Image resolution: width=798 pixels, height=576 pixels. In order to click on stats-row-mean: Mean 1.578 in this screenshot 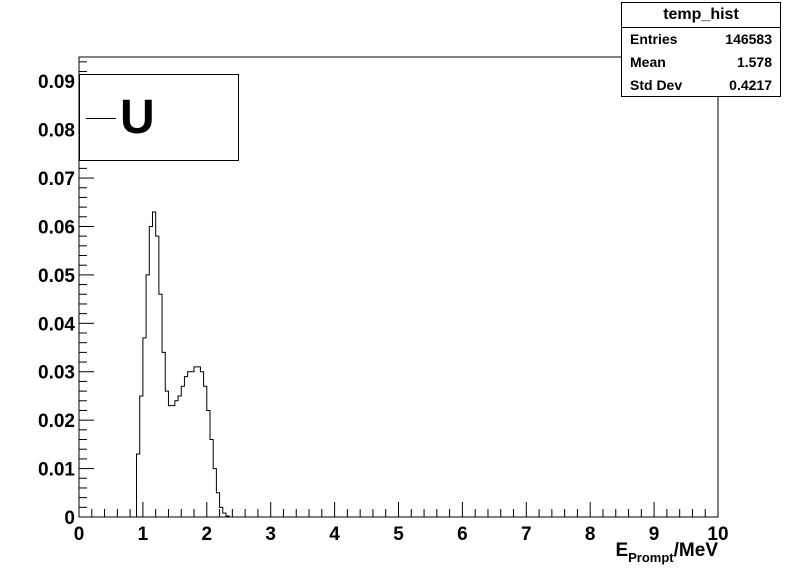, I will do `click(701, 62)`.